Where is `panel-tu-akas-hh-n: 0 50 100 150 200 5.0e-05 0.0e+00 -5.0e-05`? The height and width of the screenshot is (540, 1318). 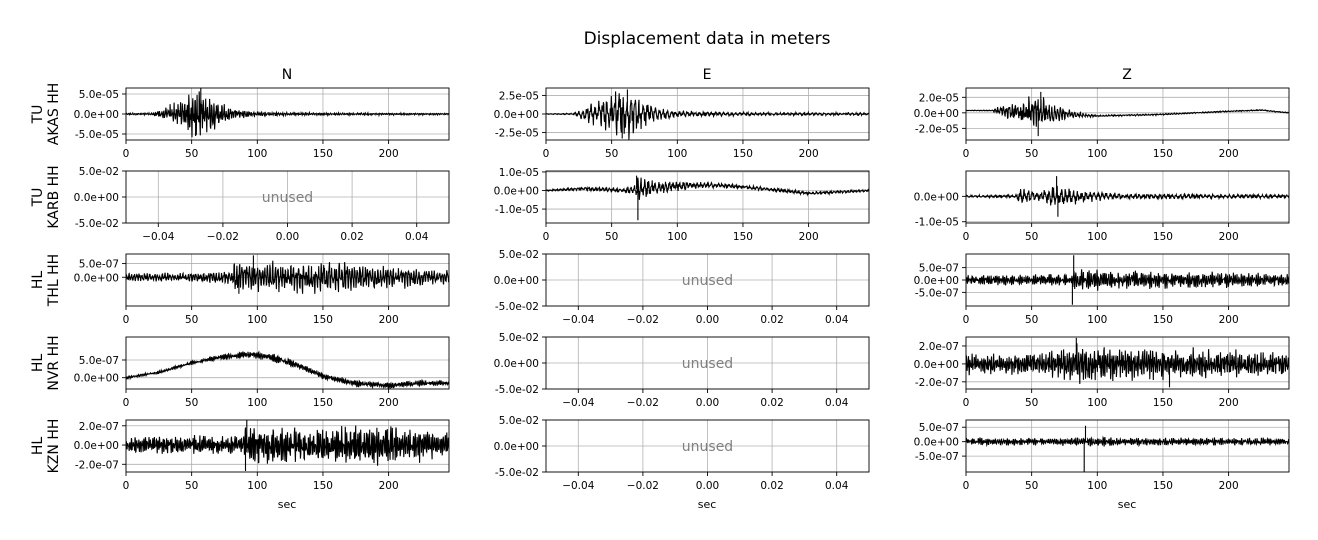
panel-tu-akas-hh-n: 0 50 100 150 200 5.0e-05 0.0e+00 -5.0e-05 is located at coordinates (262, 123).